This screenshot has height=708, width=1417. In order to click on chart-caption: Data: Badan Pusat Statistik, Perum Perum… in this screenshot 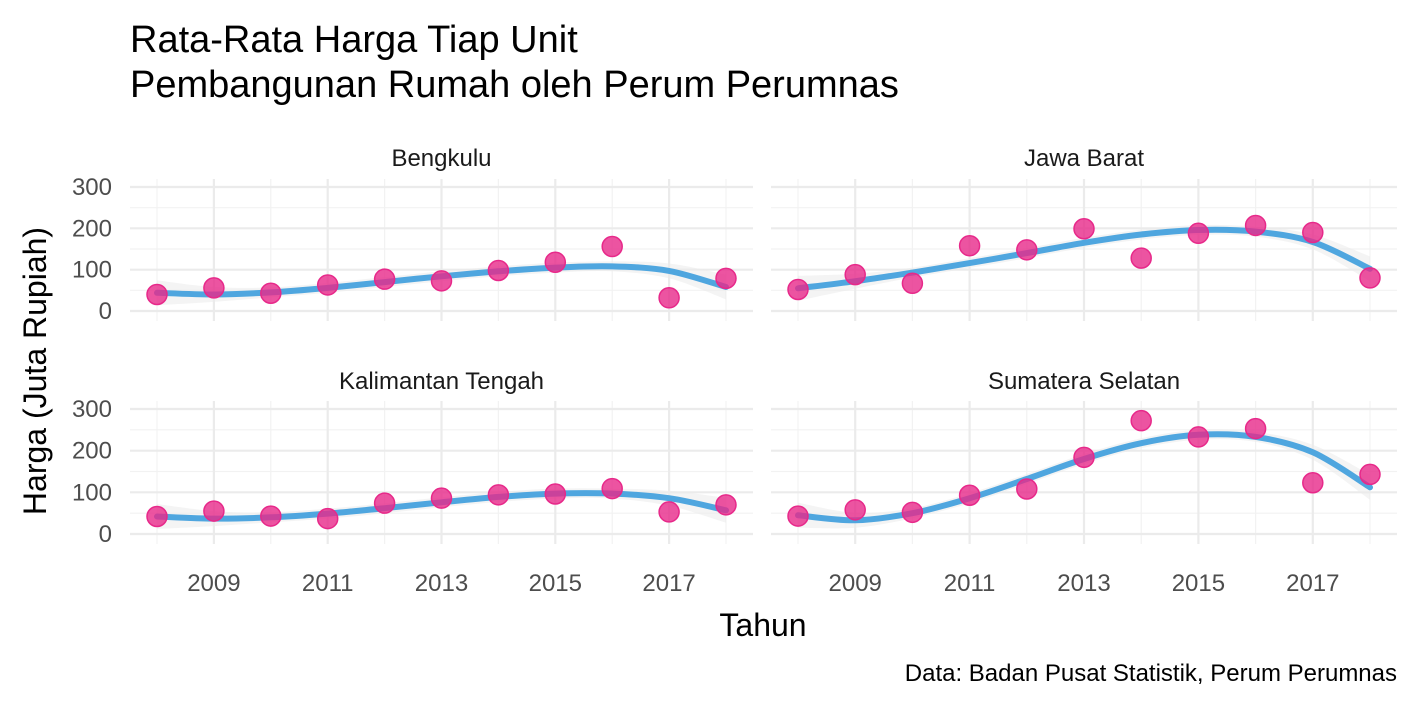, I will do `click(1151, 673)`.